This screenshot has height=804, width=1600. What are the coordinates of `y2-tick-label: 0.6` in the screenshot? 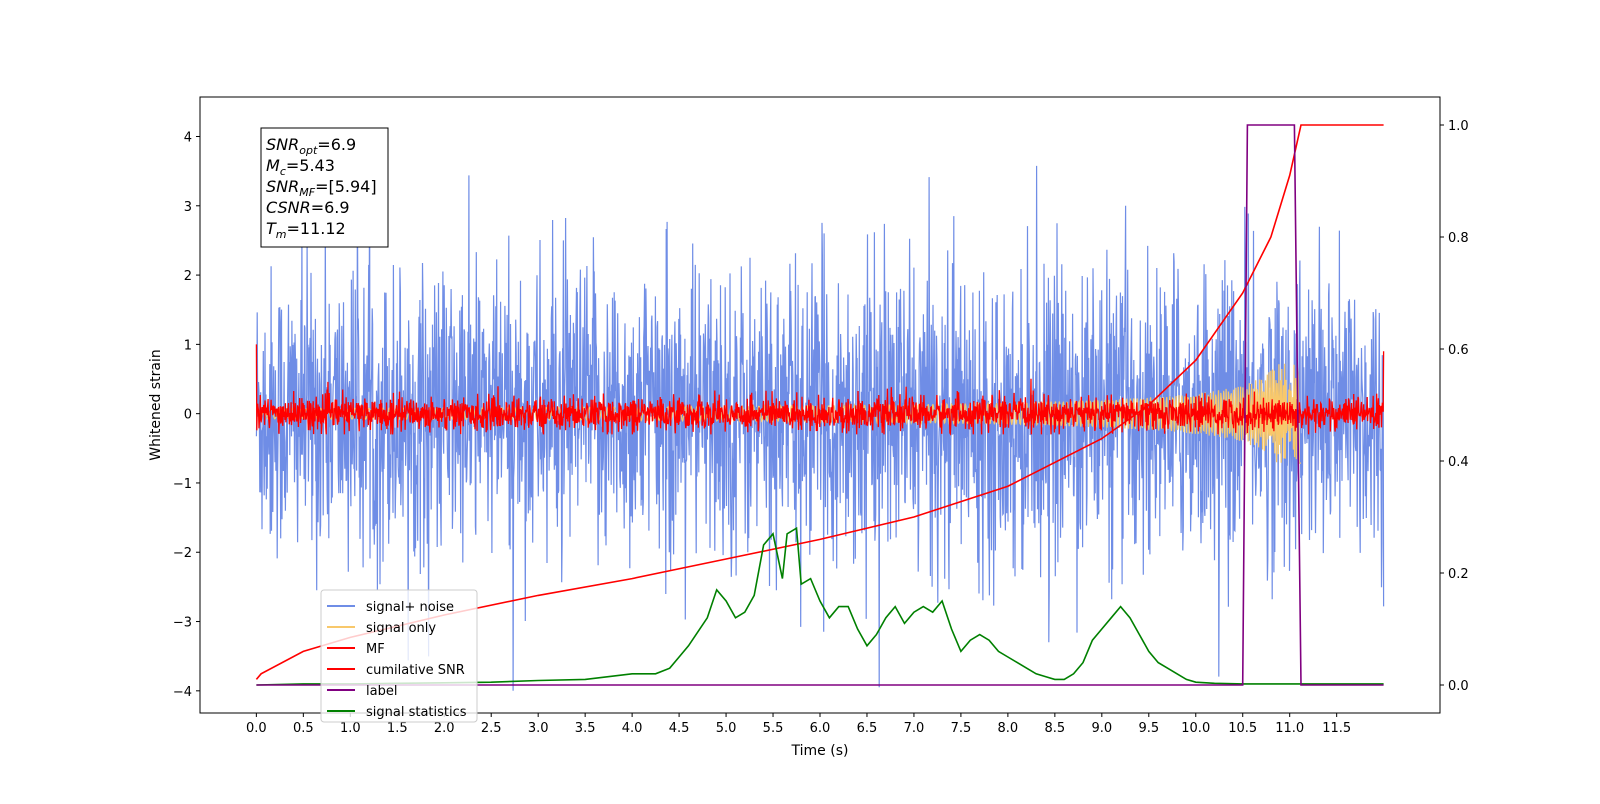 It's located at (1458, 350).